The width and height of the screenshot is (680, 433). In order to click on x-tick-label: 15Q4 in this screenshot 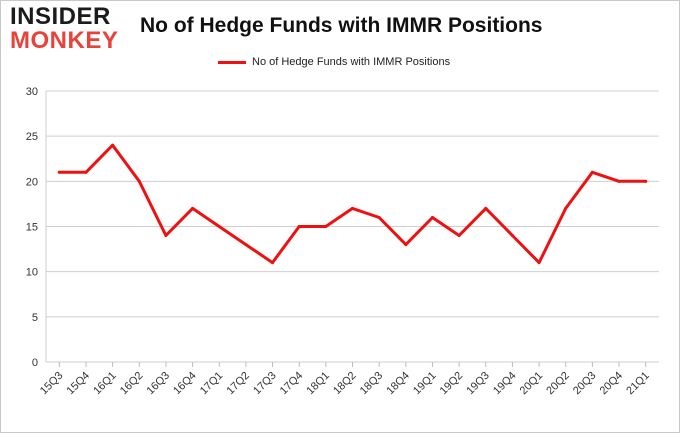, I will do `click(79, 384)`.